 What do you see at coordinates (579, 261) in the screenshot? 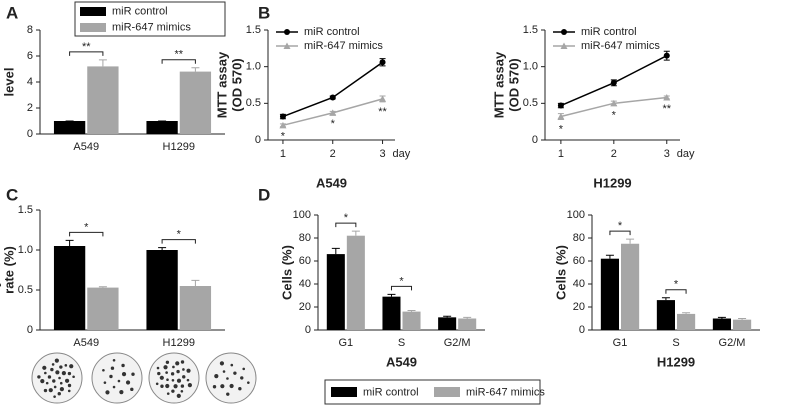
I see `y-tick-label: 60` at bounding box center [579, 261].